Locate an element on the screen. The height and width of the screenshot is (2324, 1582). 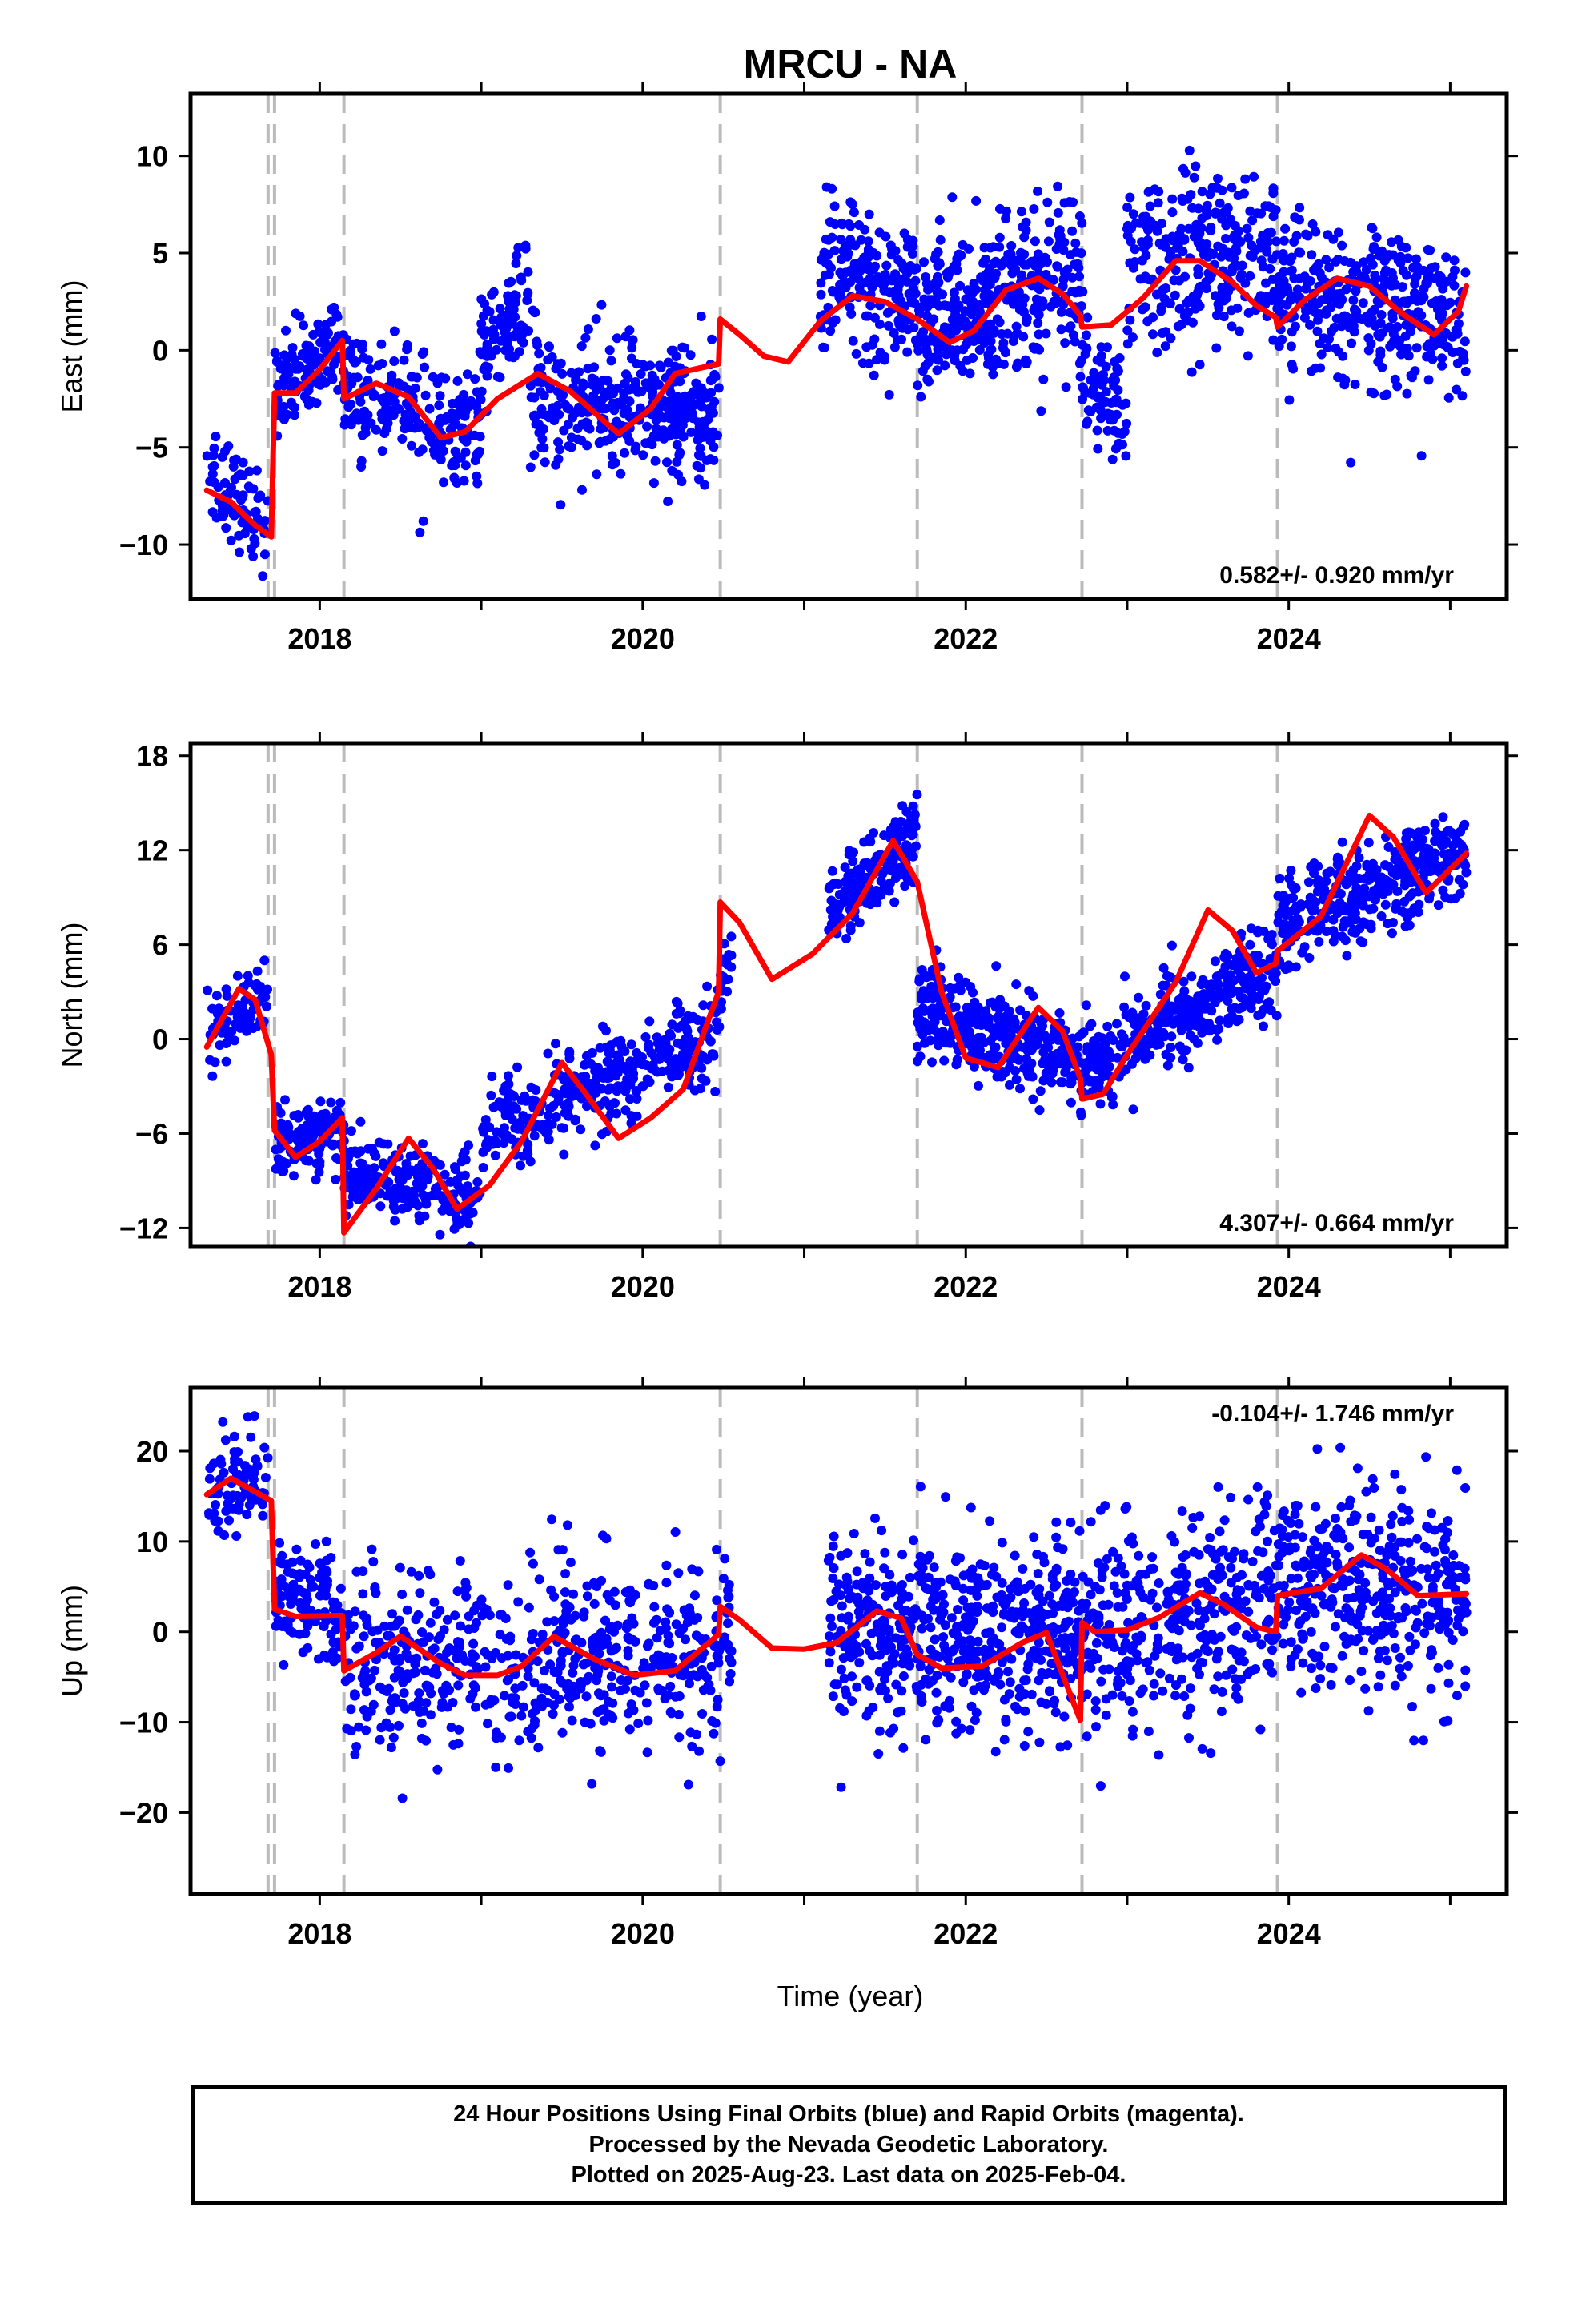
model-fit is located at coordinates (837, 1024).